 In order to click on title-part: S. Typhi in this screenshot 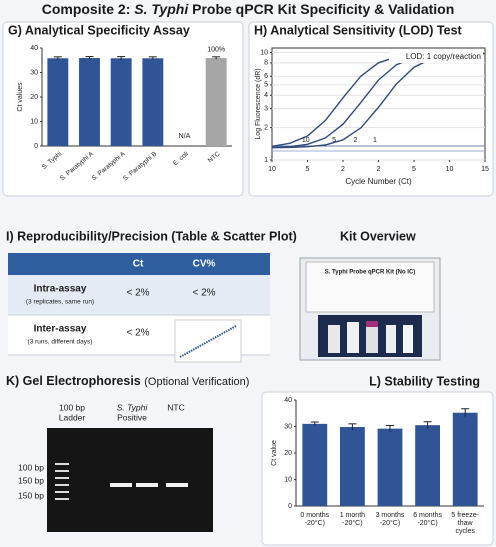, I will do `click(161, 9)`.